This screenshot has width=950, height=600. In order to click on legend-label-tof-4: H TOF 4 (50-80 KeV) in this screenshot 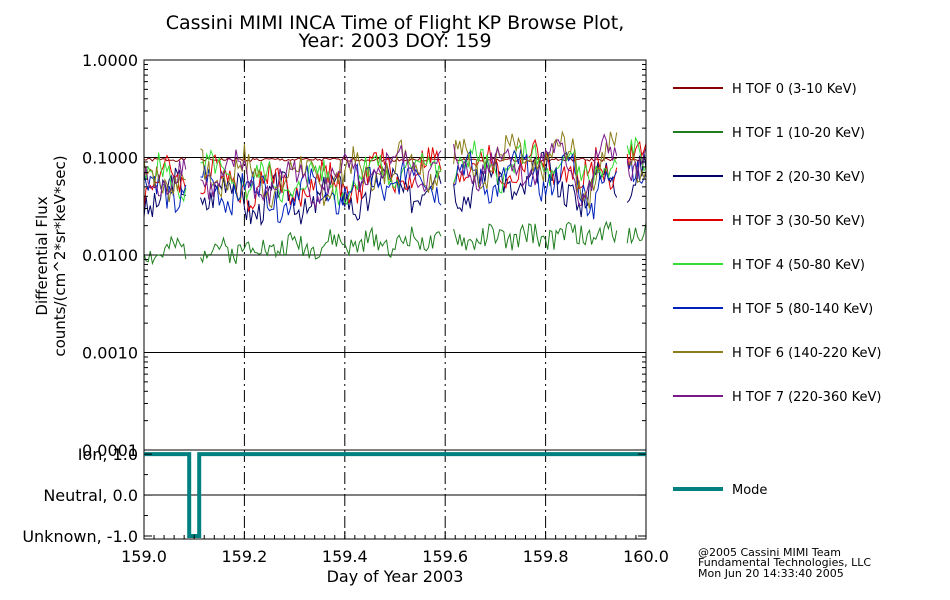, I will do `click(798, 265)`.